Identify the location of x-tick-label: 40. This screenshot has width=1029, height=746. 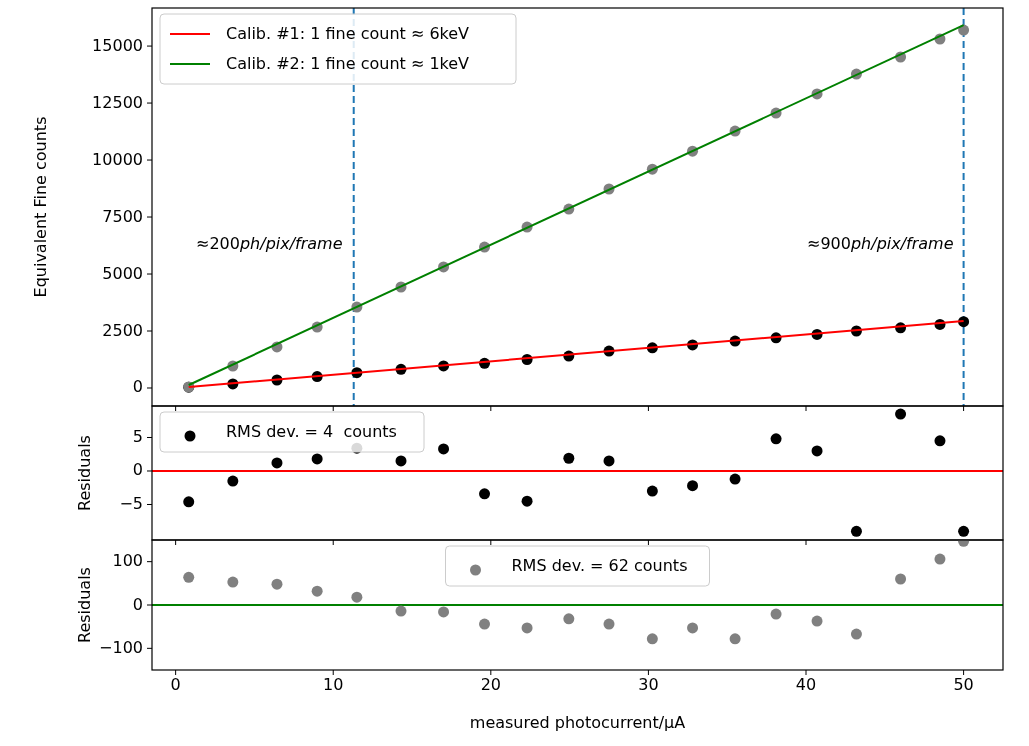
(806, 684).